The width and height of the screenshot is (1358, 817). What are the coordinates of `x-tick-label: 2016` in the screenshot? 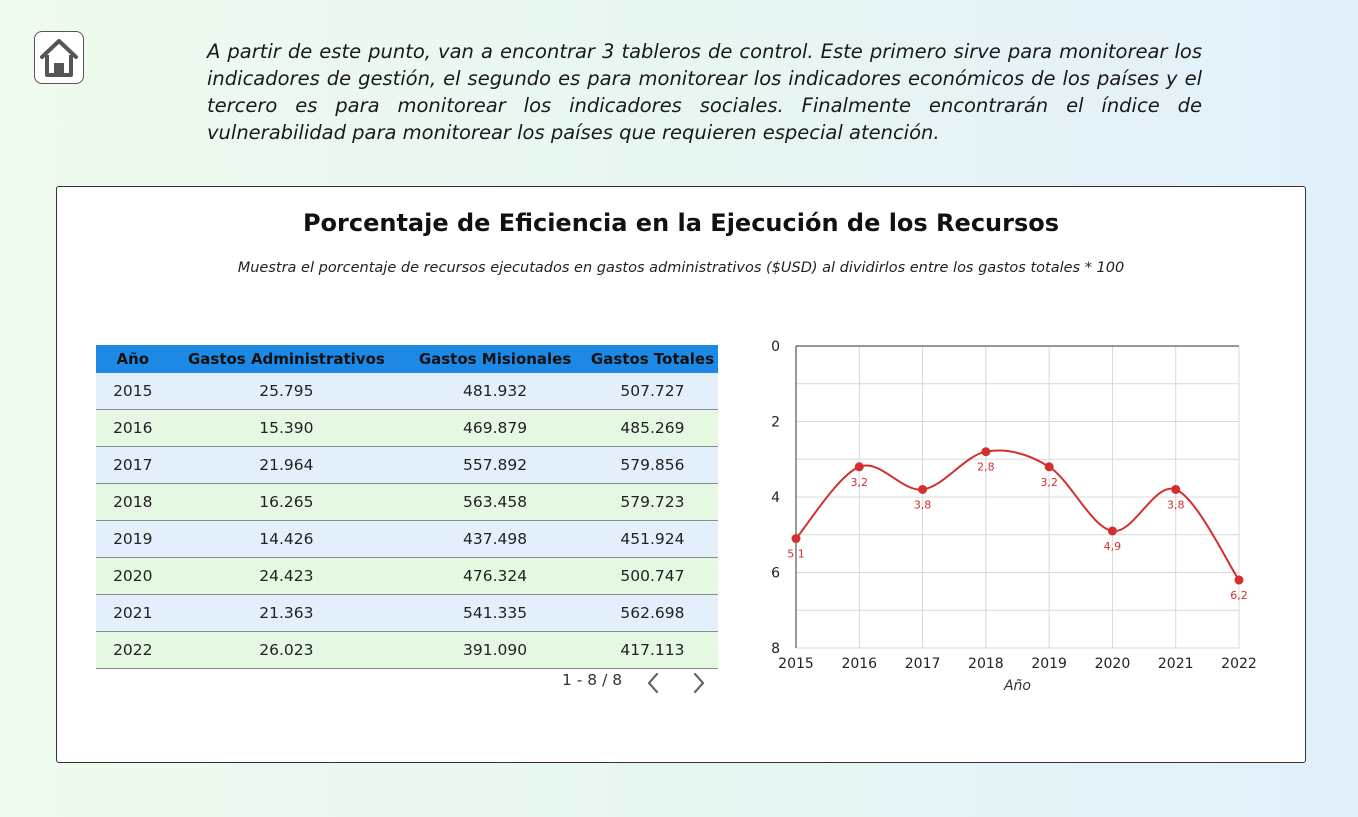 It's located at (859, 664).